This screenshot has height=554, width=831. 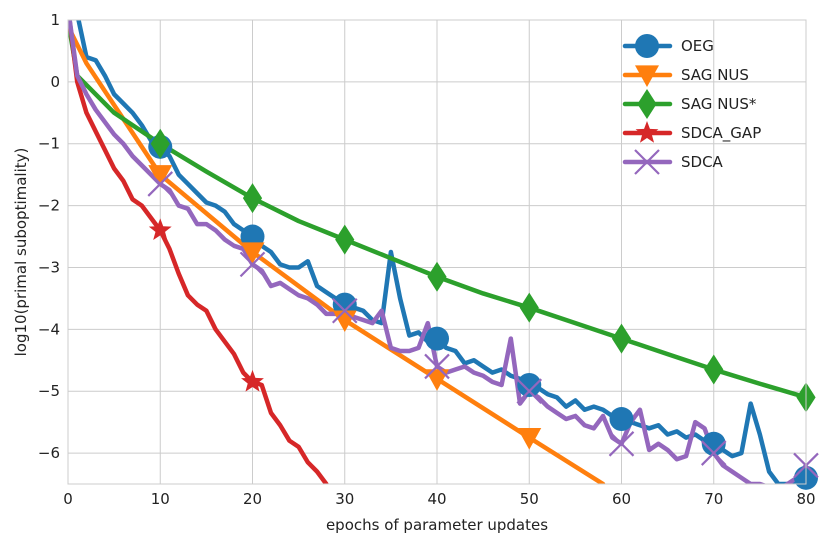 I want to click on x-tick-label: 20, so click(x=252, y=499).